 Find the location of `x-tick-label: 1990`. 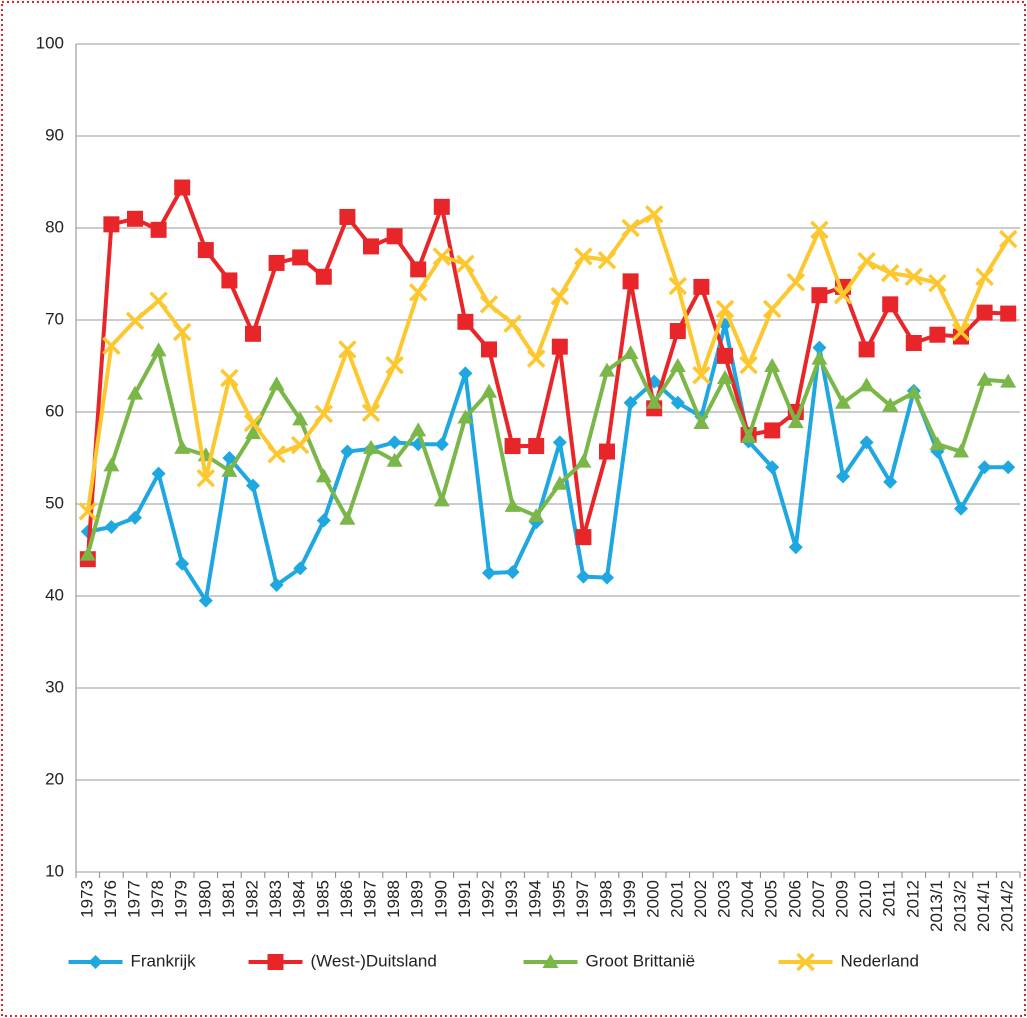

x-tick-label: 1990 is located at coordinates (440, 899).